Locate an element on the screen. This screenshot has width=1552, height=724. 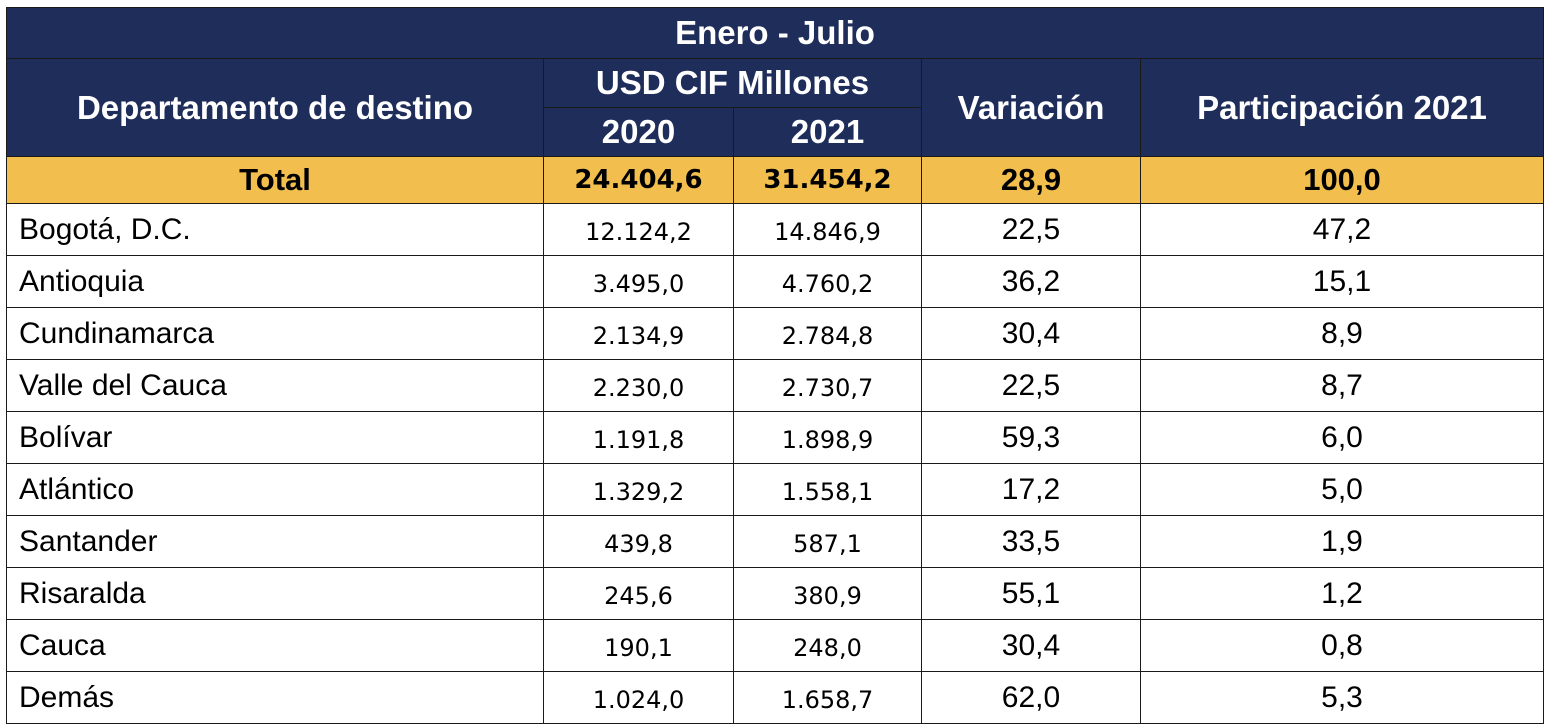
total-2021: 31.454,2 is located at coordinates (827, 180).